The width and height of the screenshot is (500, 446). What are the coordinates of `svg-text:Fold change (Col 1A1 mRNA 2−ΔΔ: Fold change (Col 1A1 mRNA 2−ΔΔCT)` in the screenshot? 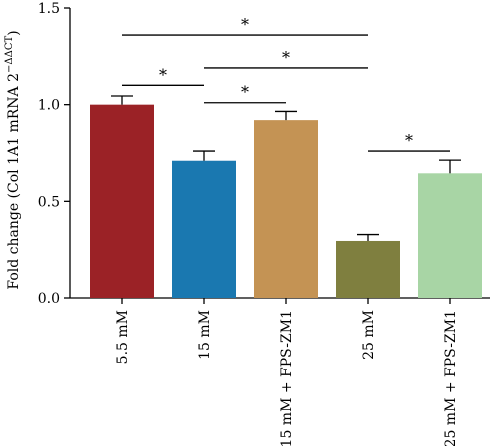 It's located at (13, 159).